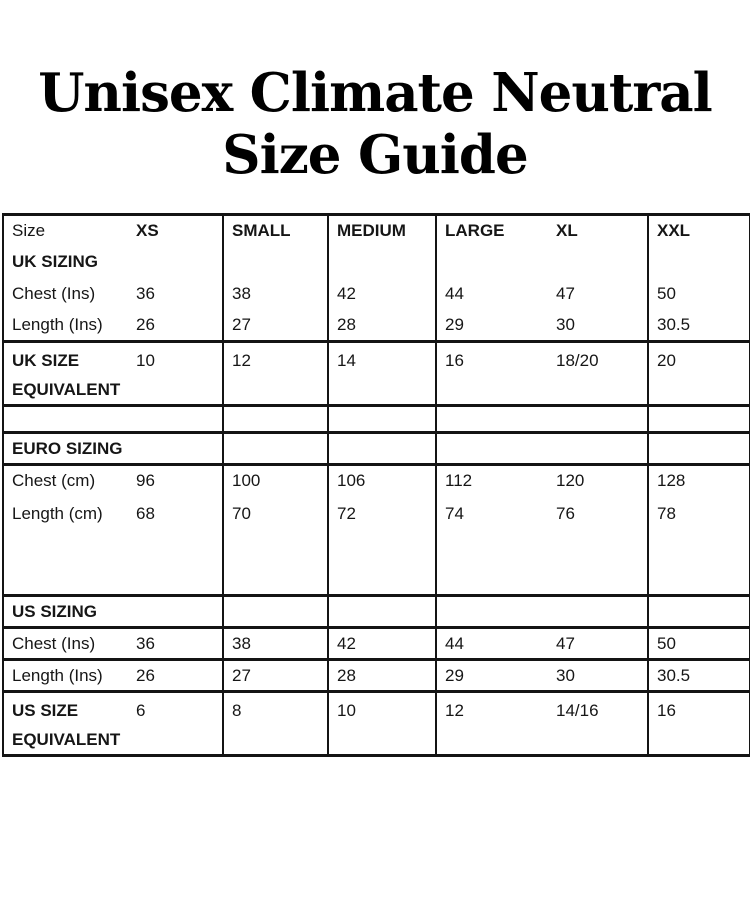  What do you see at coordinates (176, 723) in the screenshot?
I see `cell: 6` at bounding box center [176, 723].